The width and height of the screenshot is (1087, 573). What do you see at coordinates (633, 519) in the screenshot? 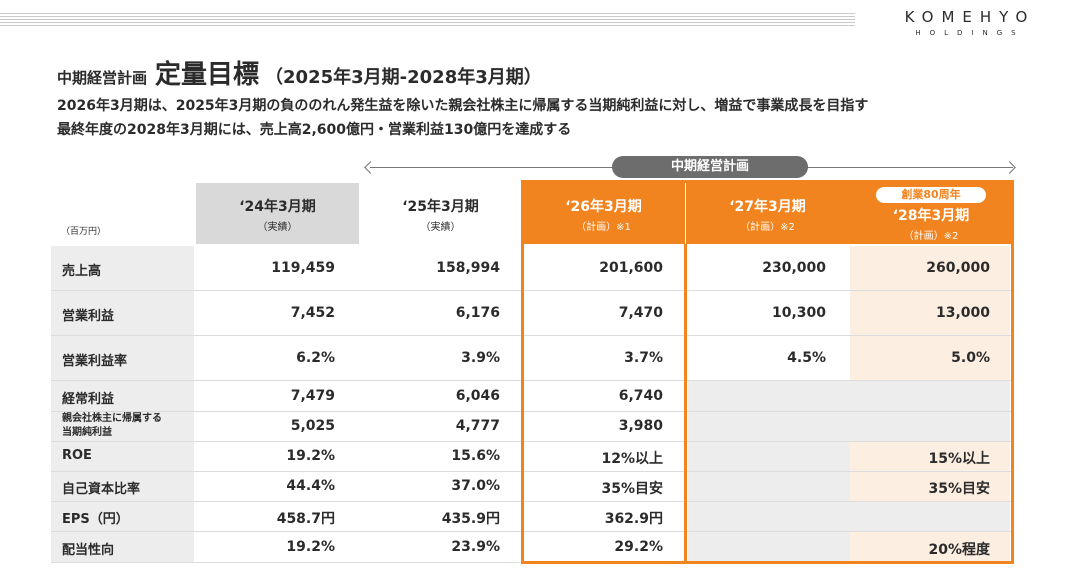
I see `table-cell: 362.9円` at bounding box center [633, 519].